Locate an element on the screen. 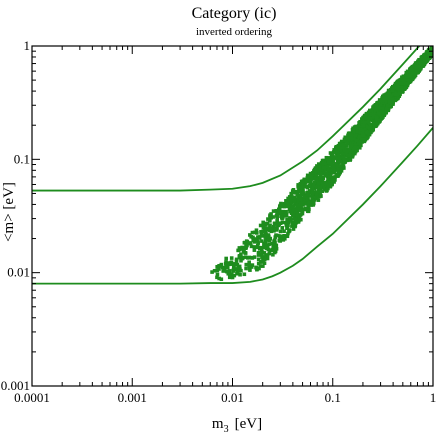  x-tick-label: 0.0001 is located at coordinates (32, 397).